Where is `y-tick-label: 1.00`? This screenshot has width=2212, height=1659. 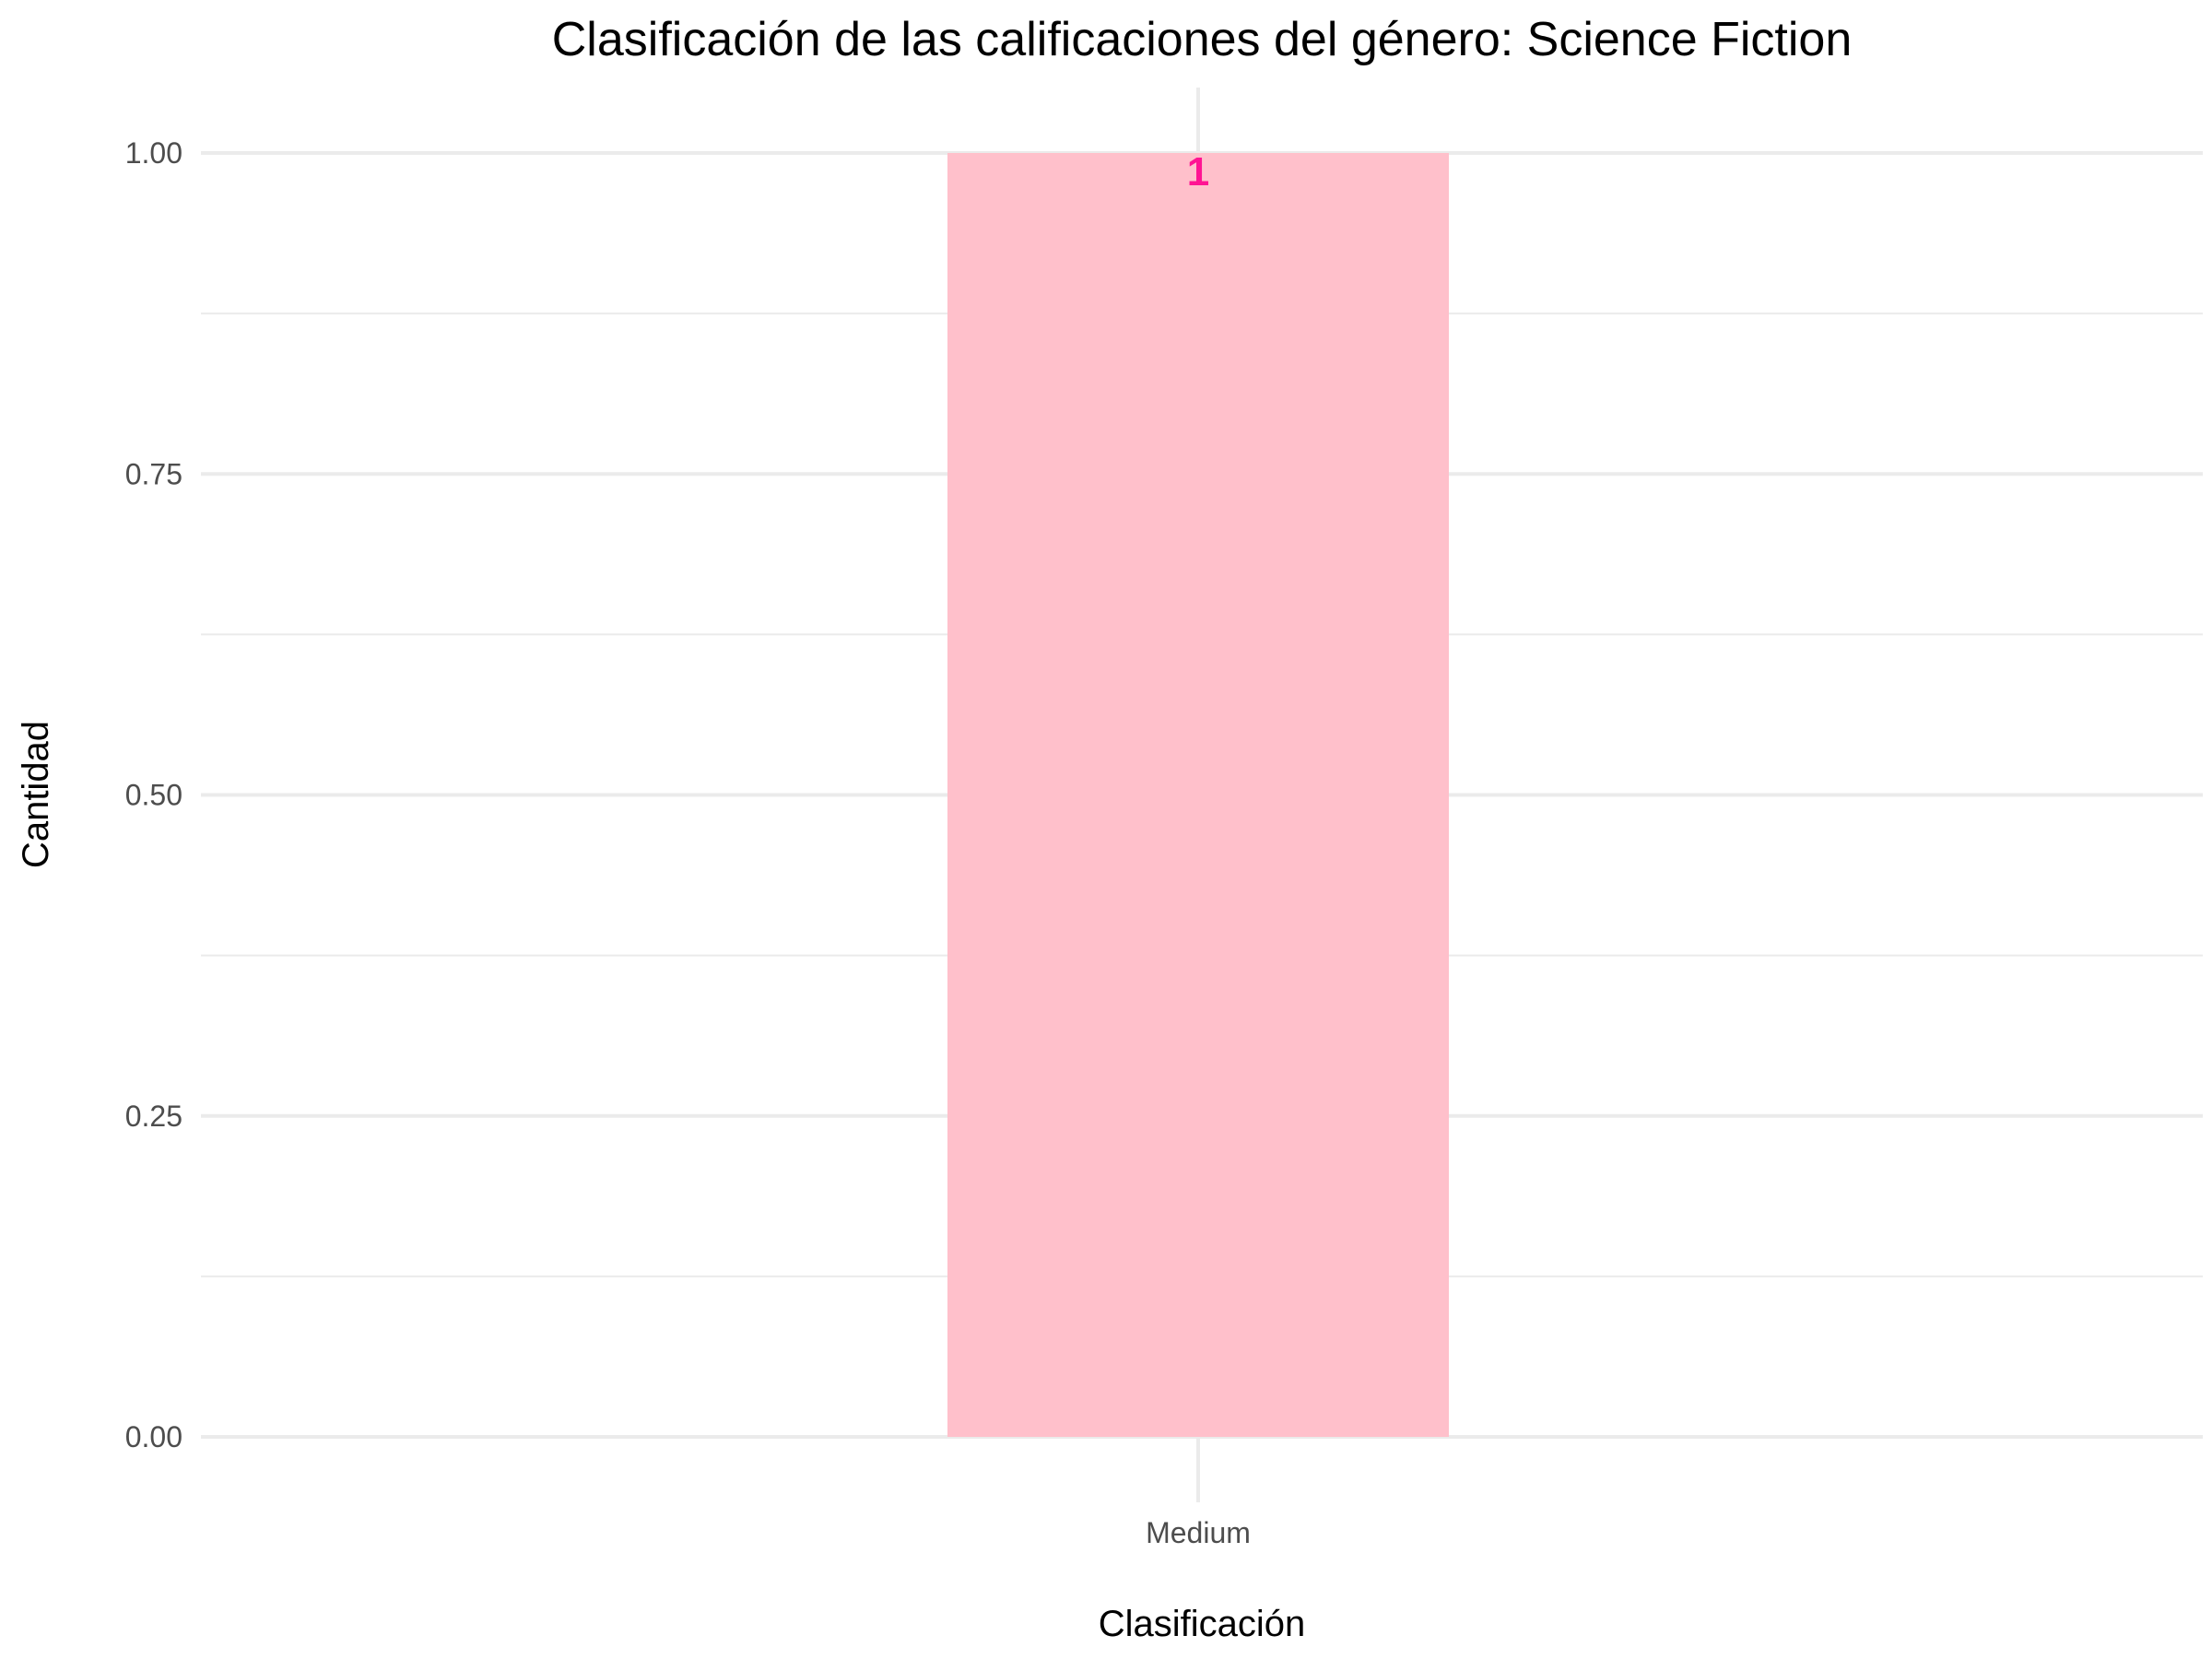
y-tick-label: 1.00 is located at coordinates (153, 153).